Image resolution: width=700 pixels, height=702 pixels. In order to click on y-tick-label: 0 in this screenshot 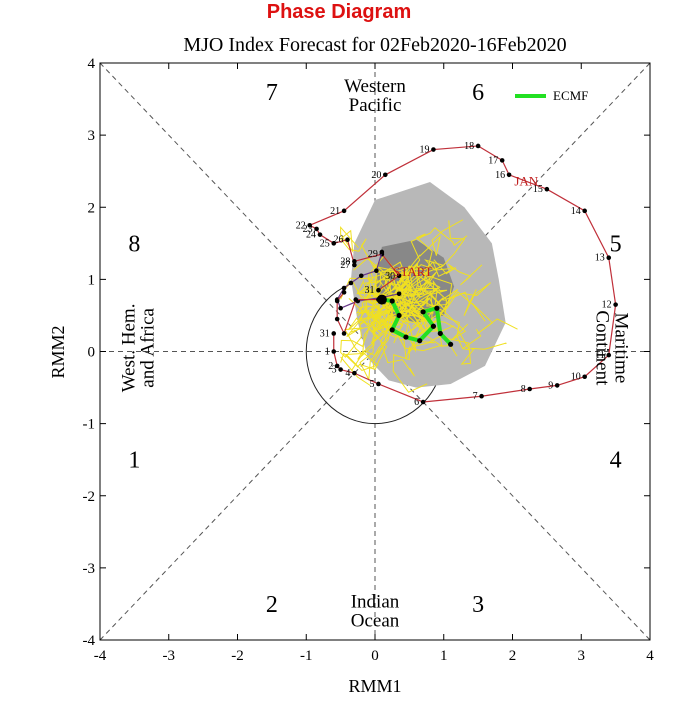, I will do `click(92, 353)`.